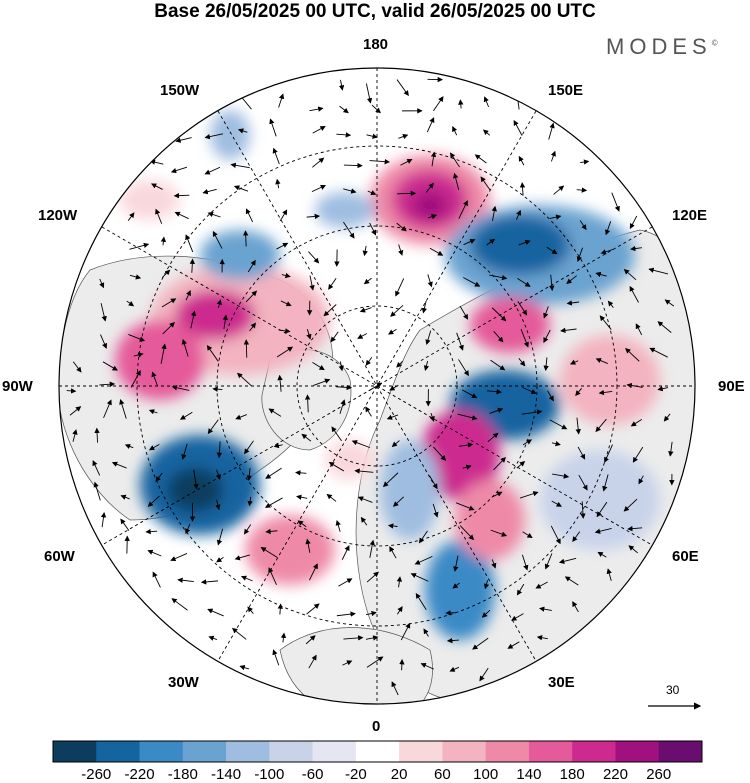 This screenshot has width=750, height=783. What do you see at coordinates (376, 726) in the screenshot?
I see `lon-label-0: 0` at bounding box center [376, 726].